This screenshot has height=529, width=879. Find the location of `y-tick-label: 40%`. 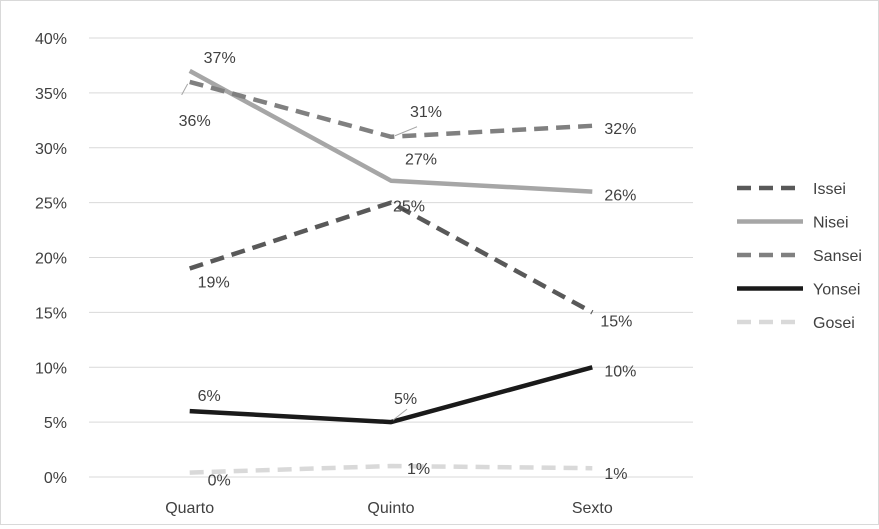

y-tick-label: 40% is located at coordinates (51, 39).